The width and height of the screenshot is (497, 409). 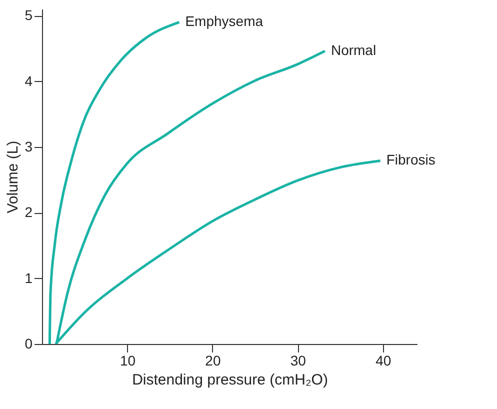 What do you see at coordinates (353, 50) in the screenshot?
I see `series-label: Normal` at bounding box center [353, 50].